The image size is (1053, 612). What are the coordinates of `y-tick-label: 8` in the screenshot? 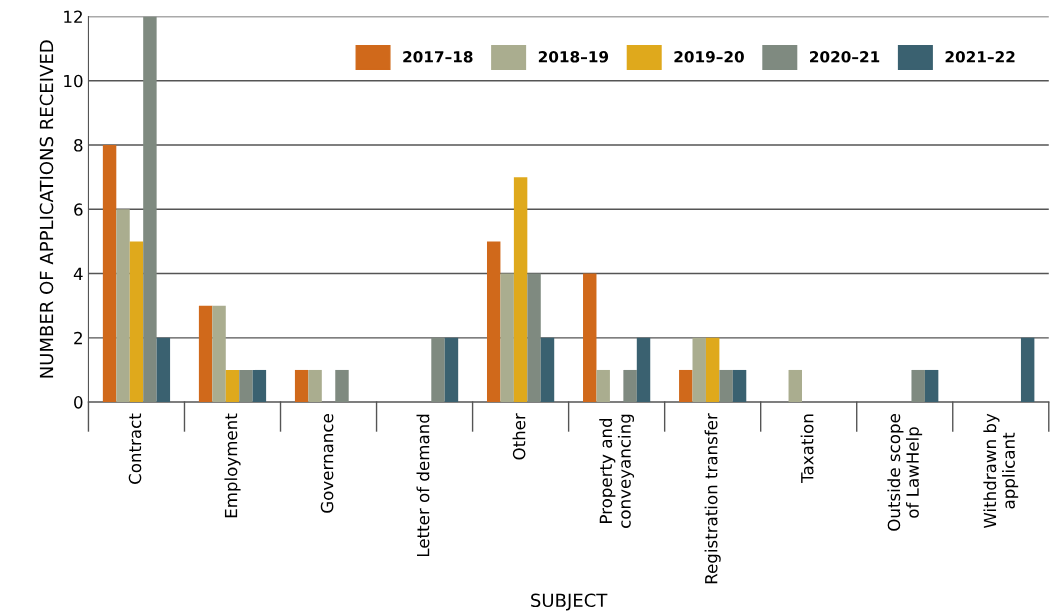 It's located at (78, 145).